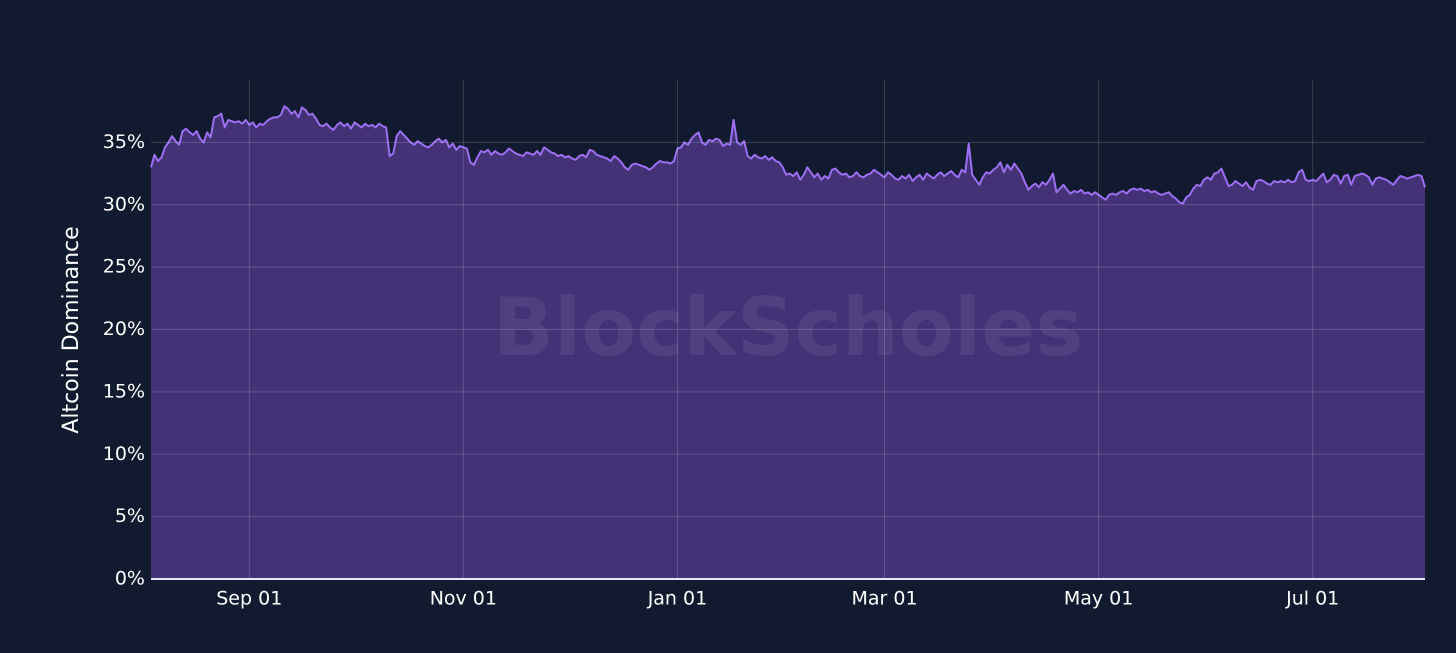  I want to click on y-tick-label: 15%, so click(124, 391).